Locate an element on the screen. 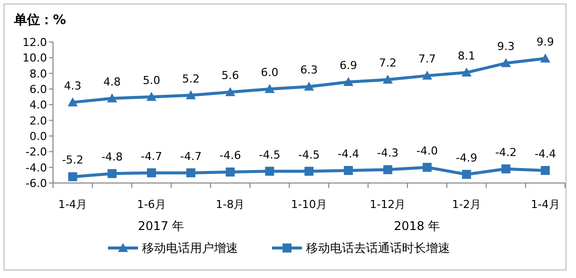 This screenshot has height=278, width=576. data-label: 5.6 is located at coordinates (230, 75).